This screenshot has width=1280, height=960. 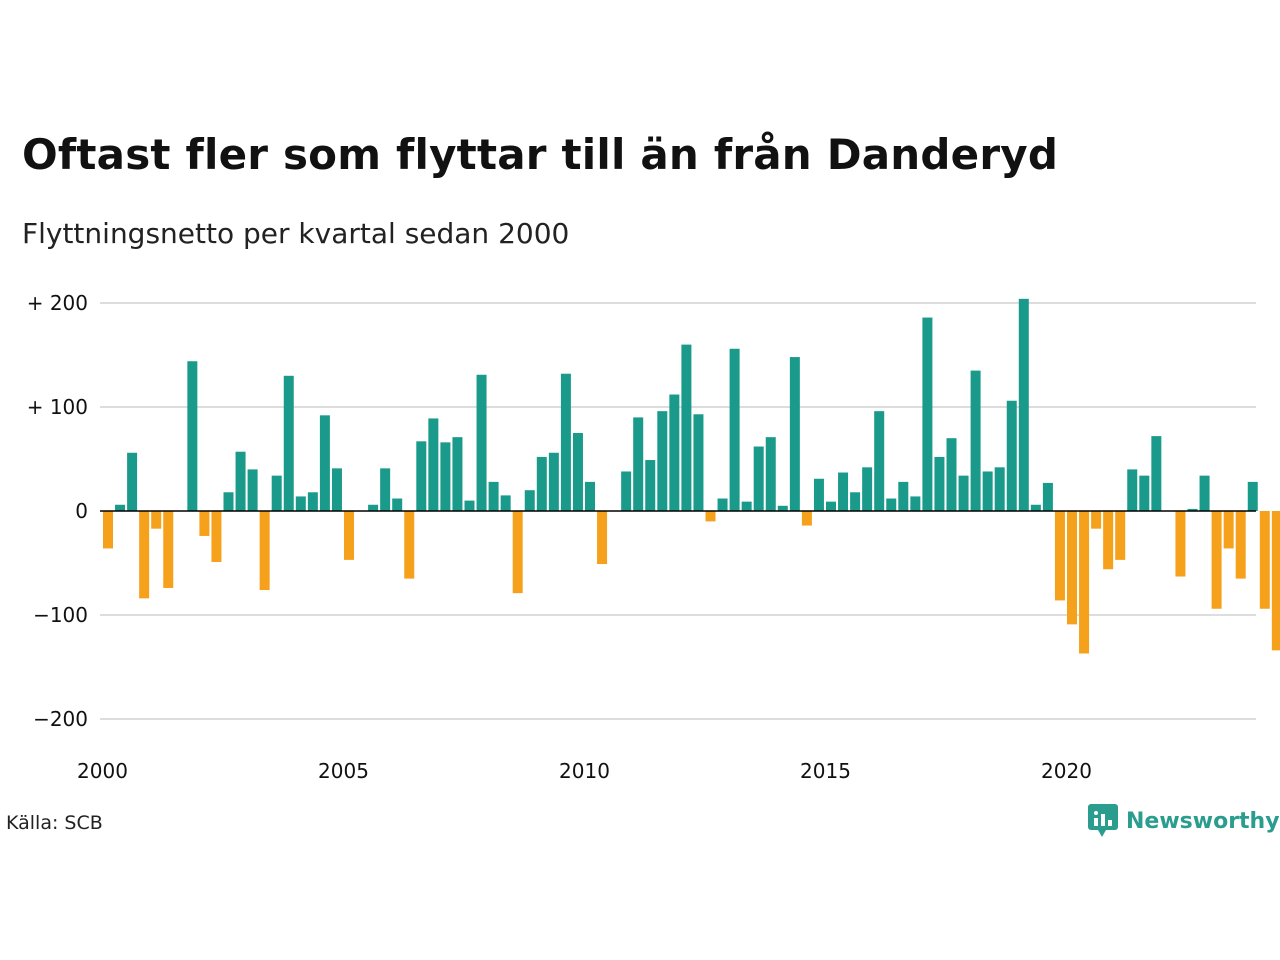 What do you see at coordinates (1275, 581) in the screenshot?
I see `bar-2024-k2` at bounding box center [1275, 581].